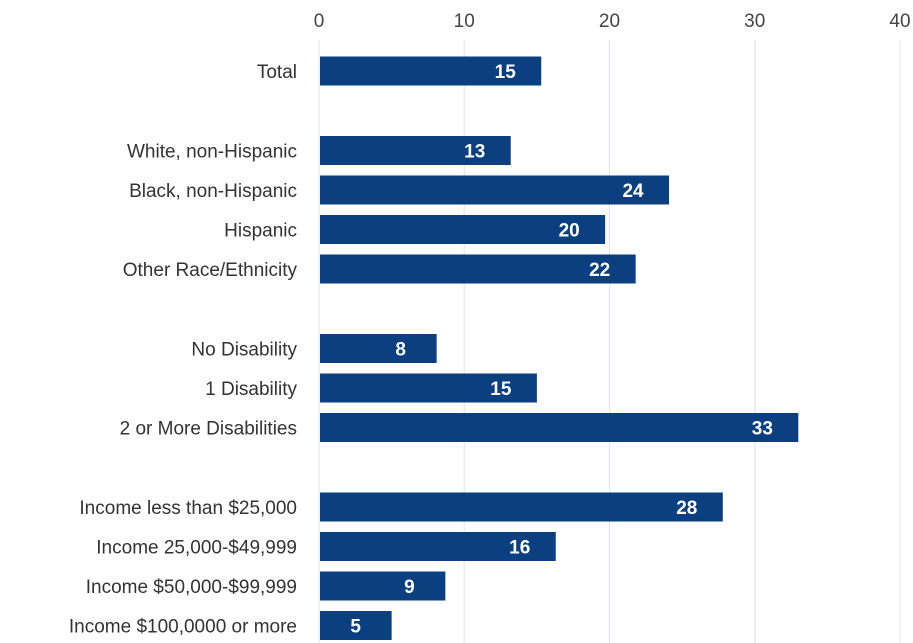  I want to click on category-label: White, non-Hispanic, so click(212, 152).